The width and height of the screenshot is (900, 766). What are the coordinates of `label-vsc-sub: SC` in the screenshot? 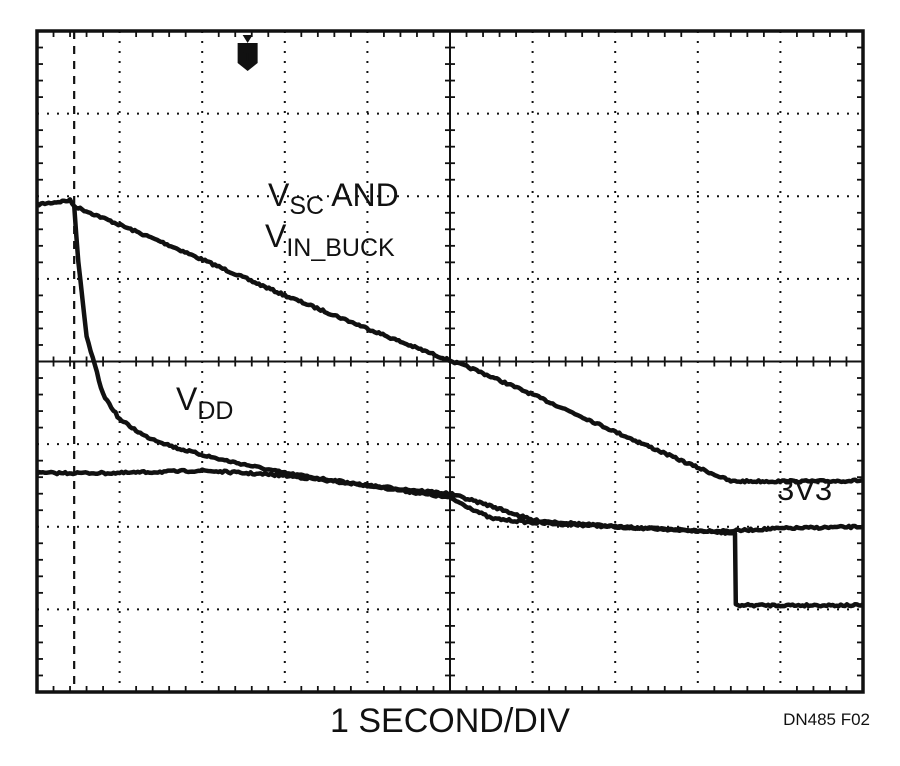 It's located at (306, 206).